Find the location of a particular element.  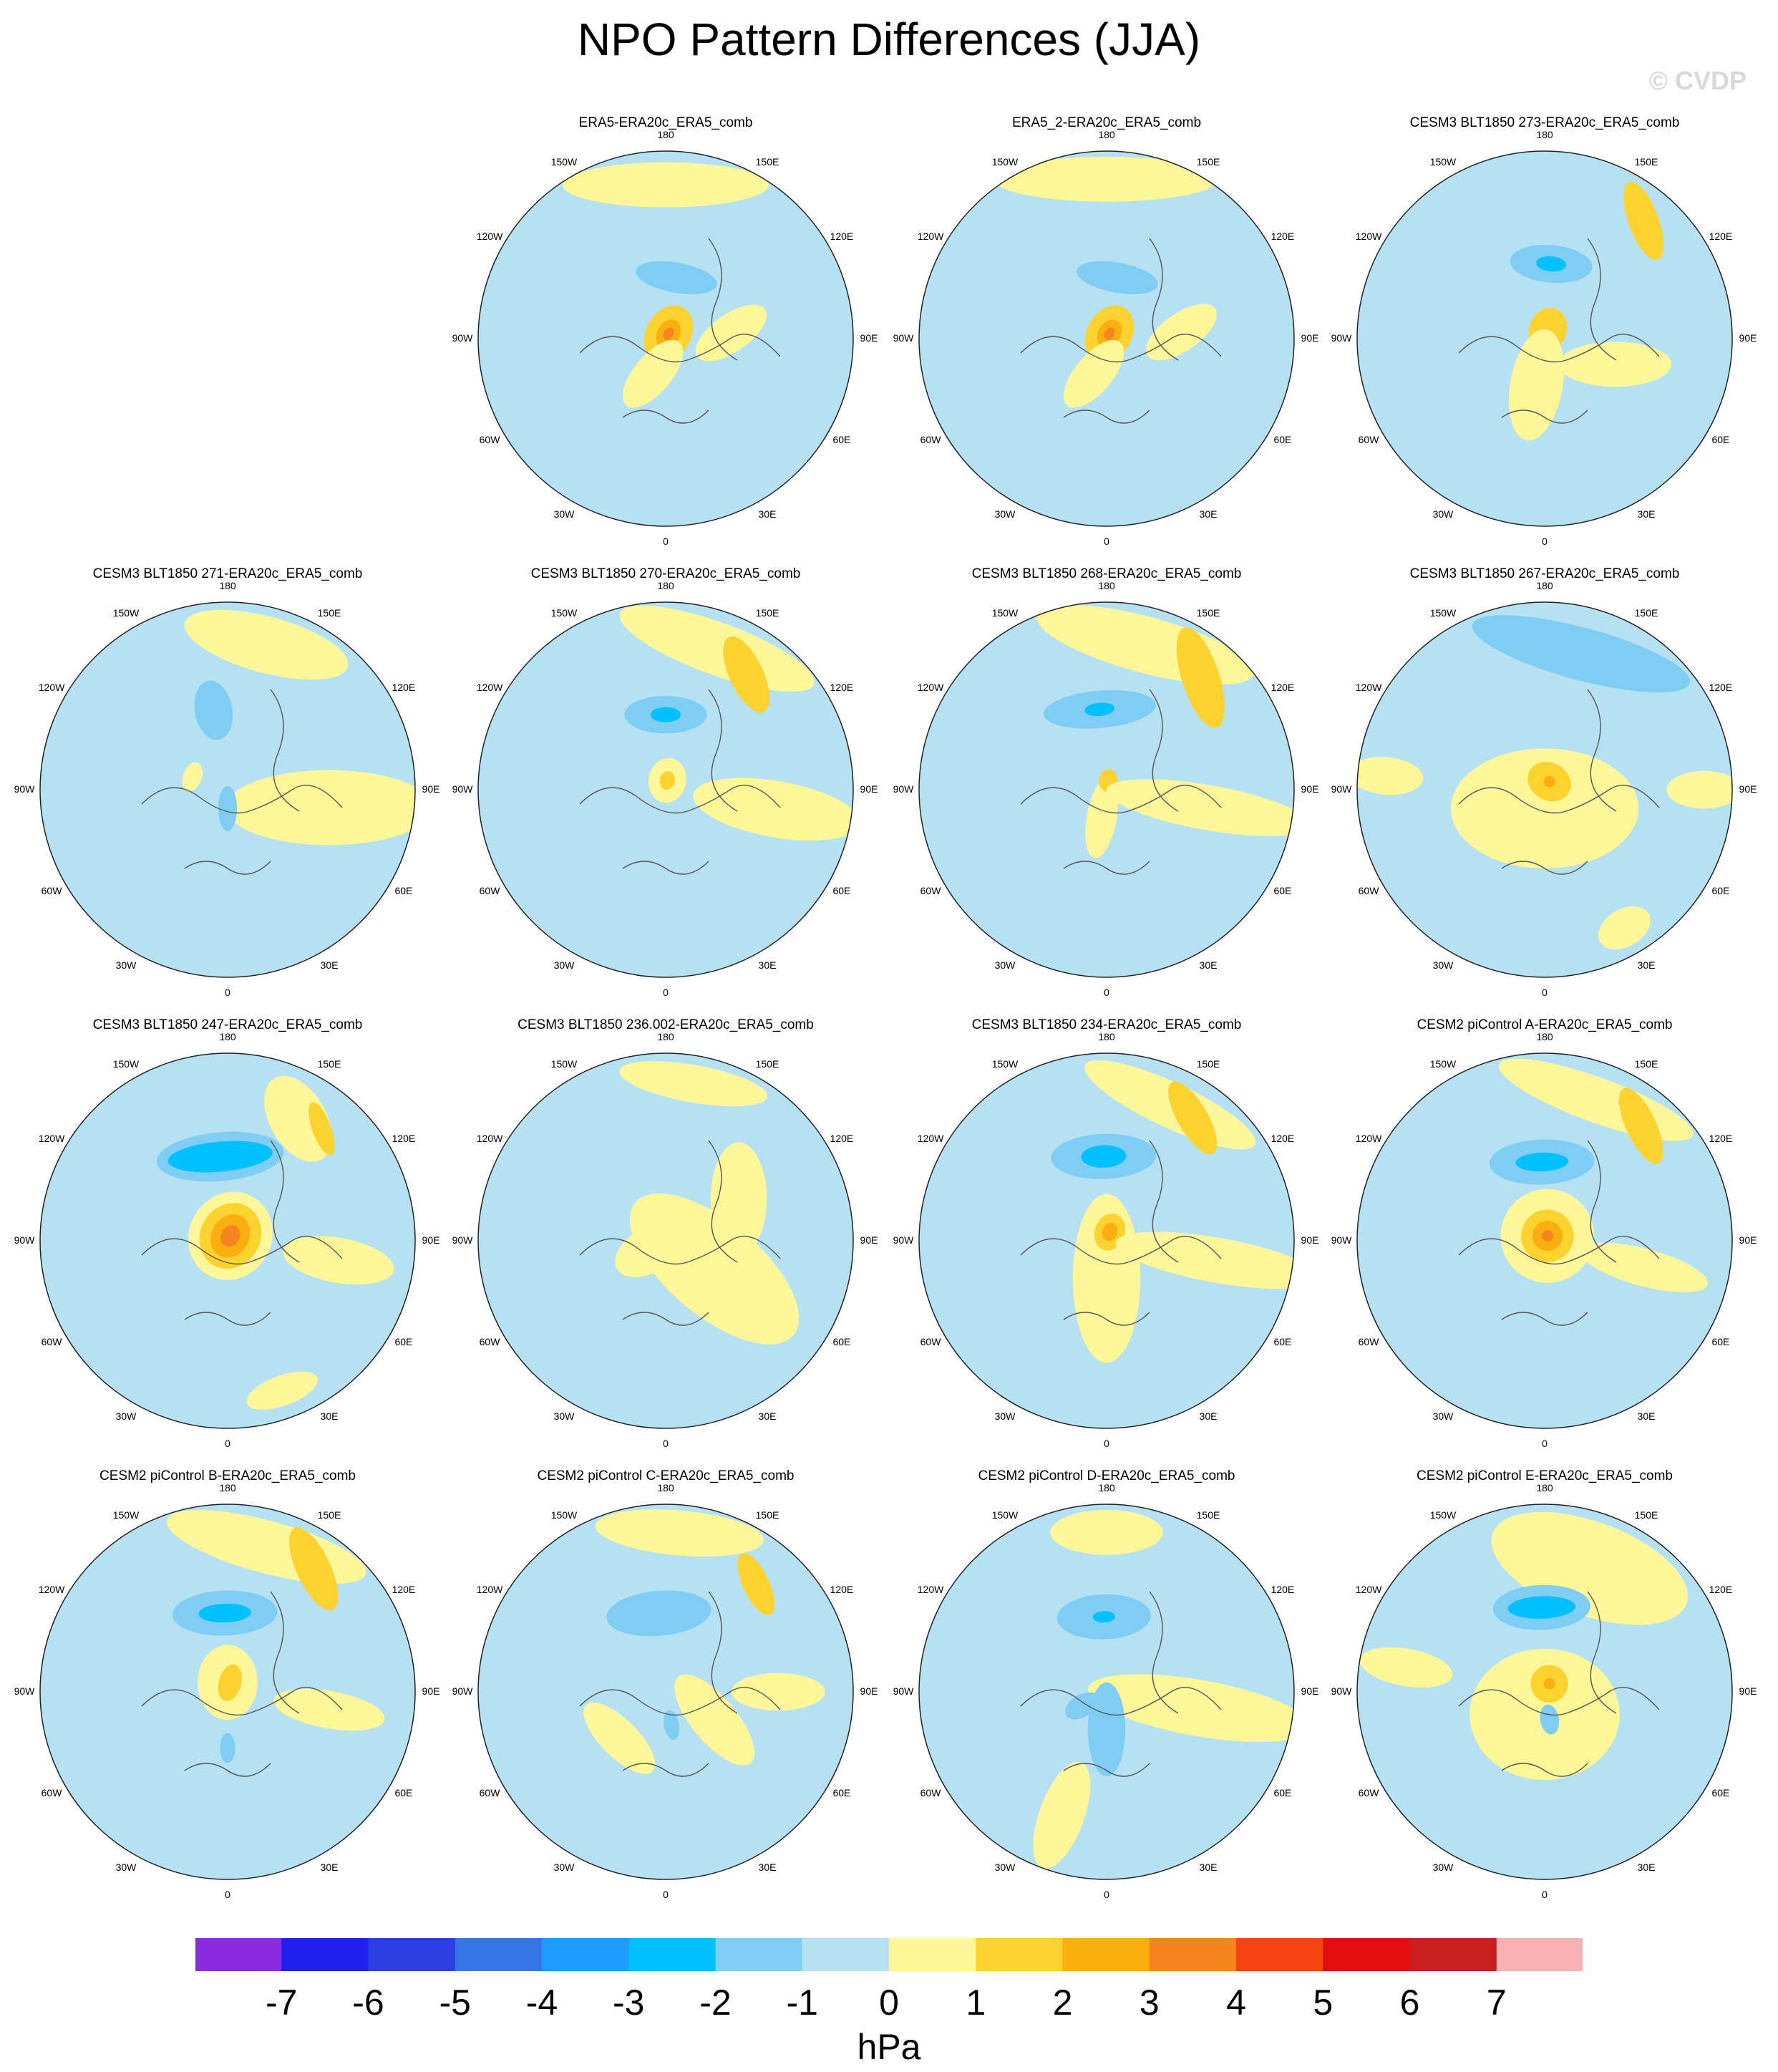

colorbar-tick-label: -2 is located at coordinates (715, 2003).